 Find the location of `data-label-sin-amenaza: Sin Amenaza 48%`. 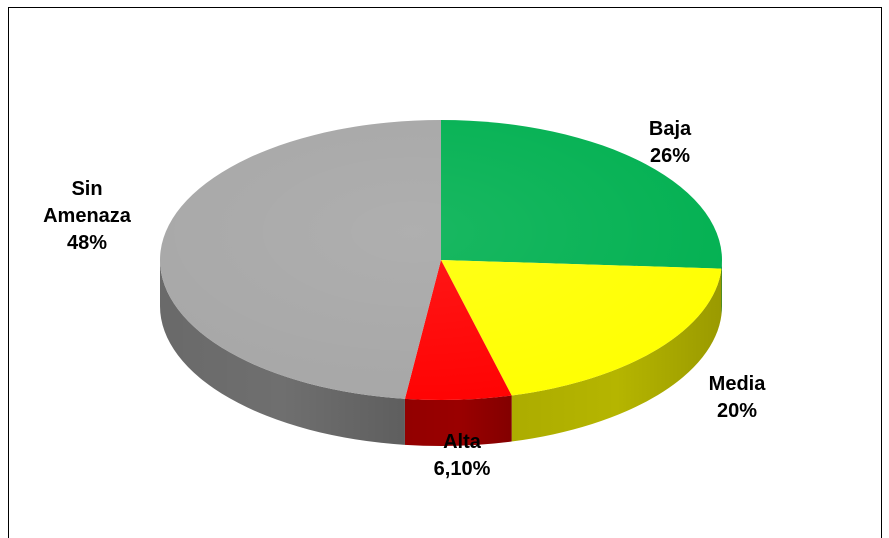

data-label-sin-amenaza: Sin Amenaza 48% is located at coordinates (87, 216).